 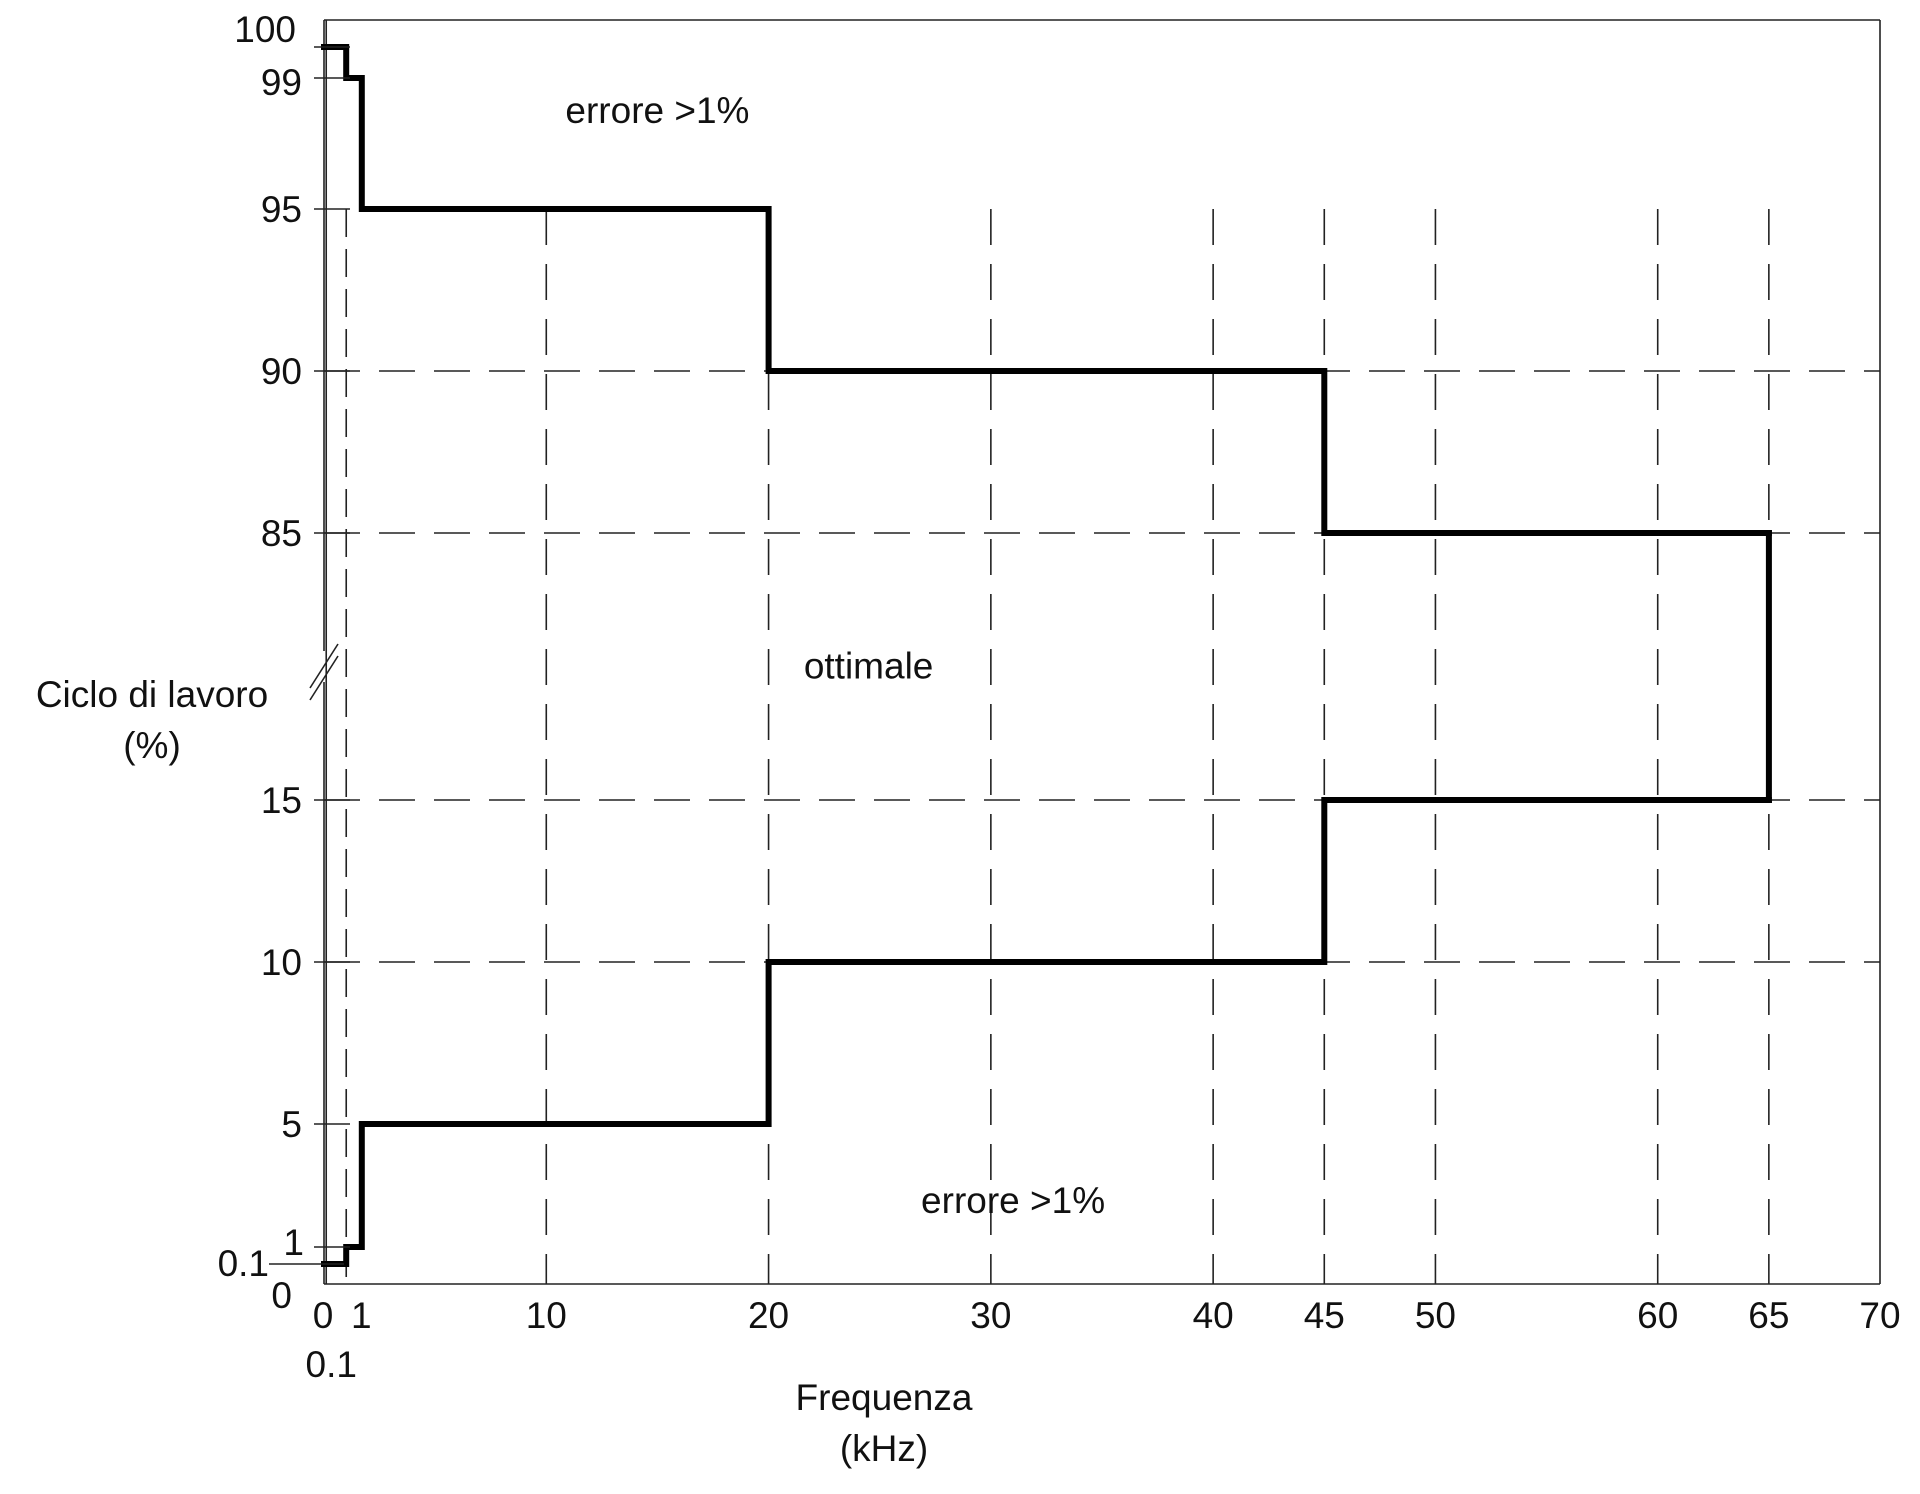 I want to click on y-tick-label-5: 5, so click(x=291, y=1124).